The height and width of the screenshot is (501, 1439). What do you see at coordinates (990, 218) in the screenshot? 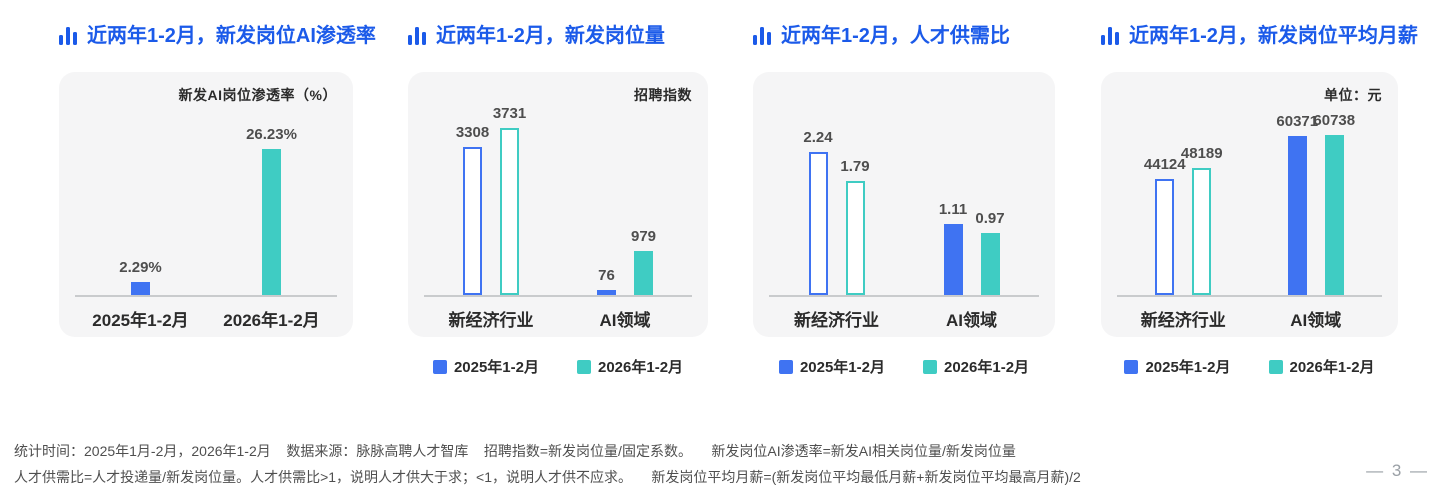
I see `bar-value-label: 0.97` at bounding box center [990, 218].